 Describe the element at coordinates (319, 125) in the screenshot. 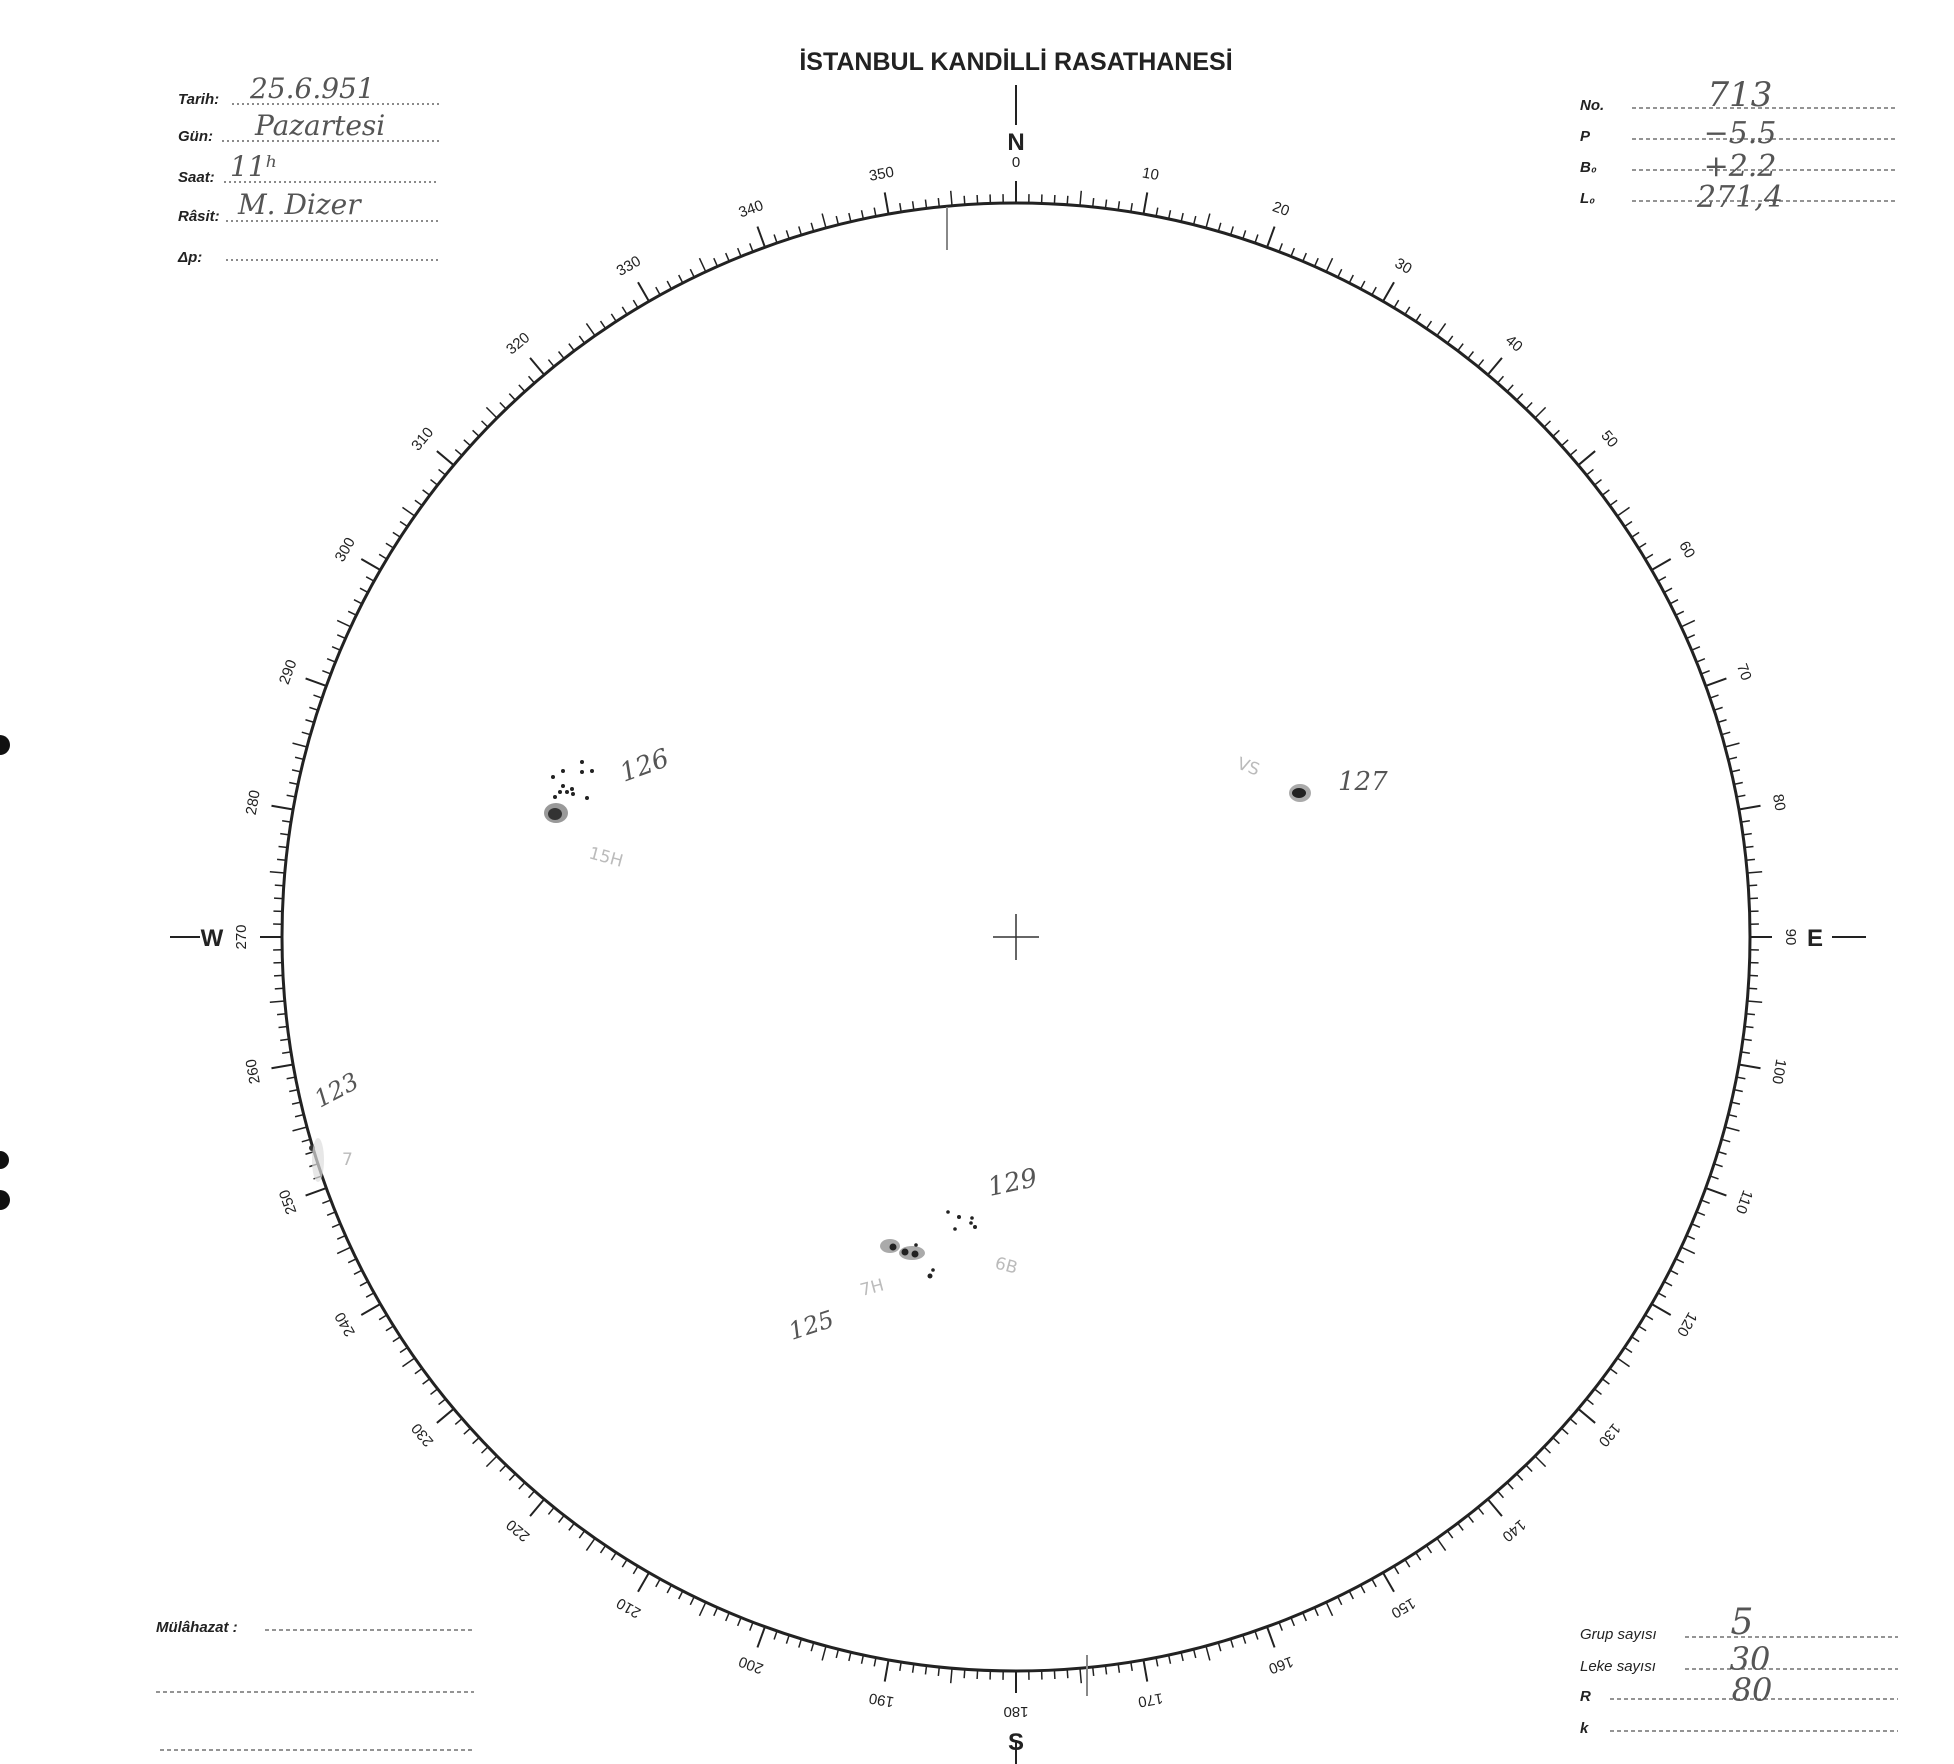

I see `day-value: Pazartesi` at that location.